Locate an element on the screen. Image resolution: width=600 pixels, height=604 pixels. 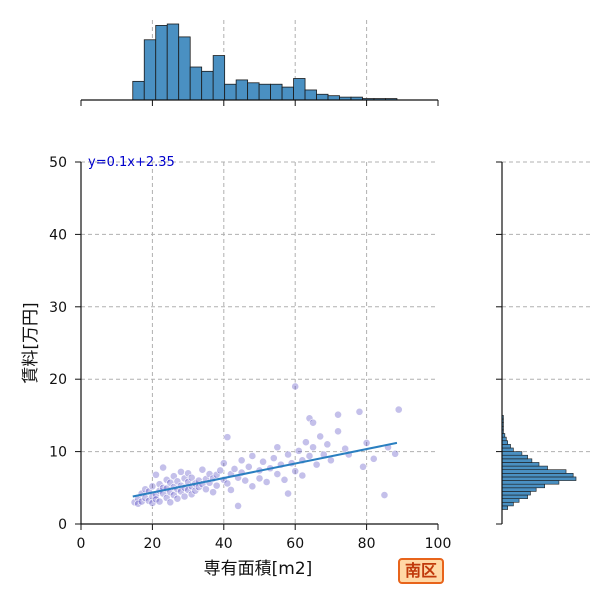
y-tick-label: 30 is located at coordinates (58, 308).